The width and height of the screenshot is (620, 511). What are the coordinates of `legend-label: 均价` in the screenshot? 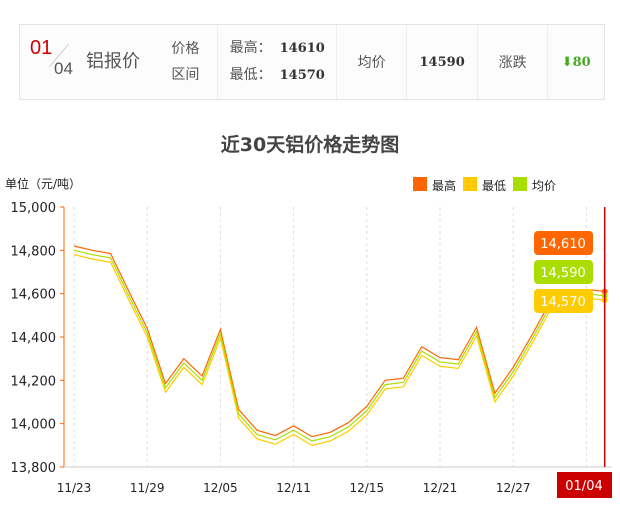 It's located at (544, 186).